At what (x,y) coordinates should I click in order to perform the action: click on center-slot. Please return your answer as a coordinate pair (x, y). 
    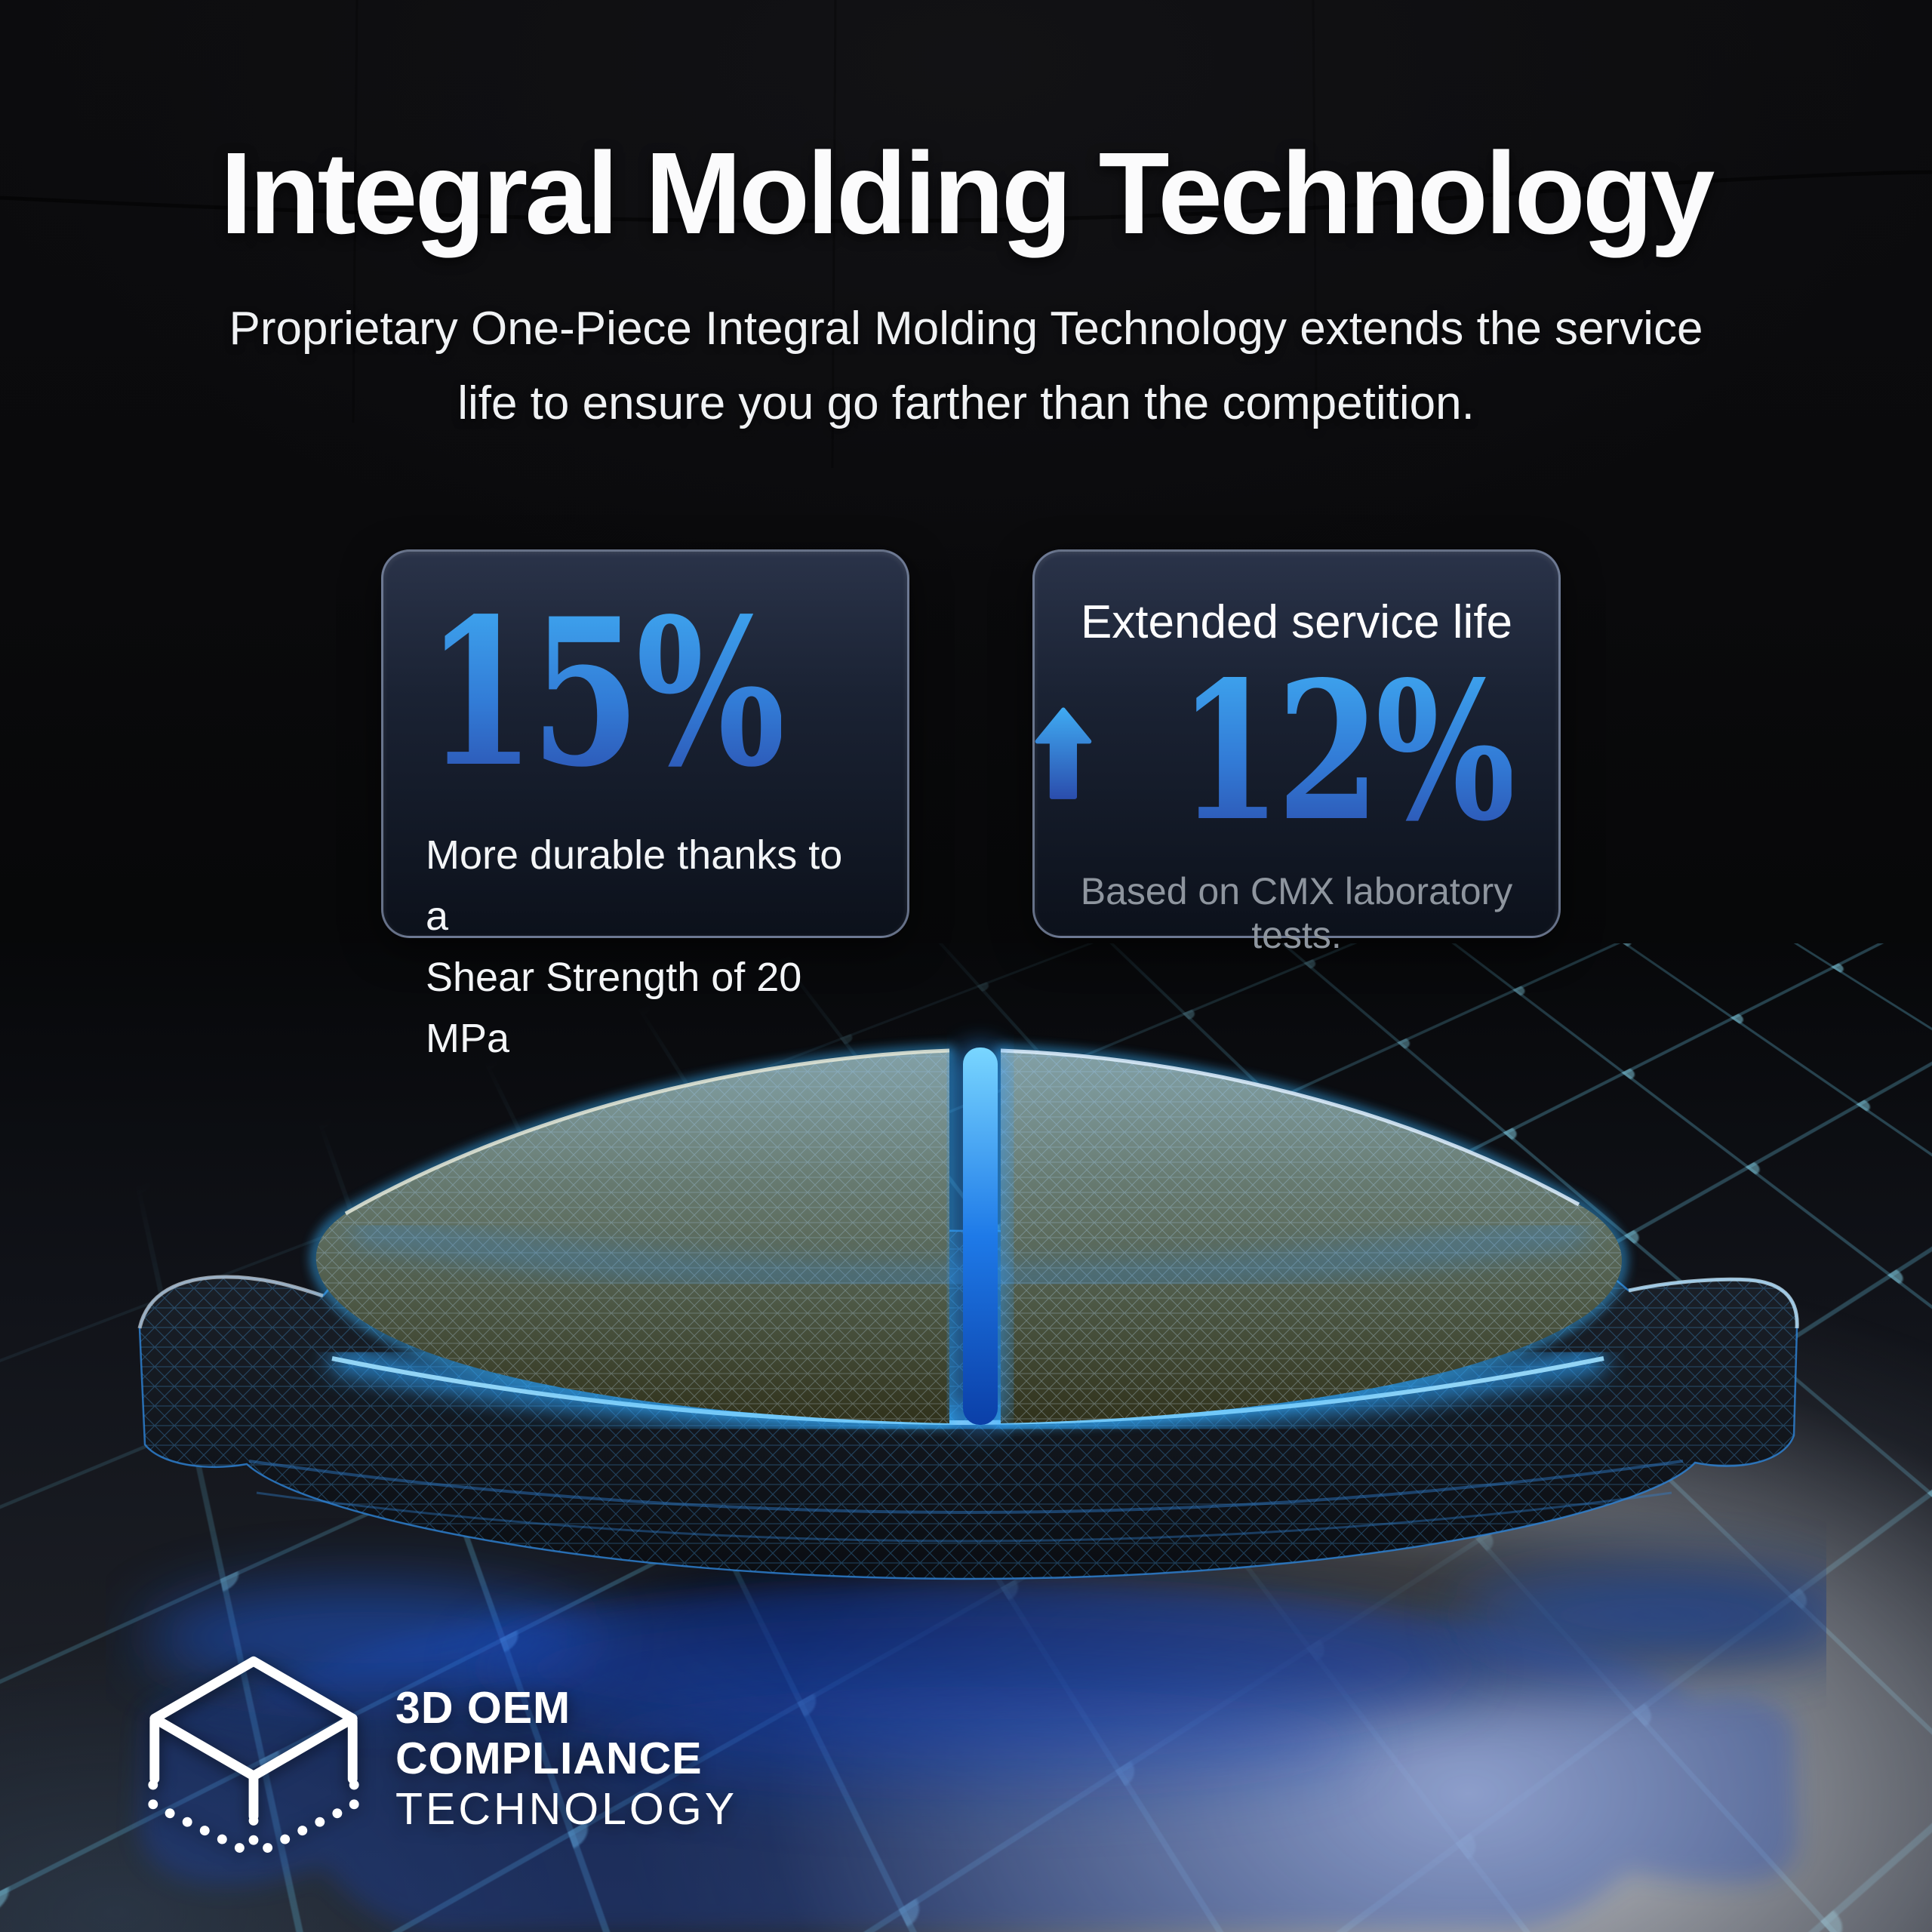
    Looking at the image, I should click on (980, 1237).